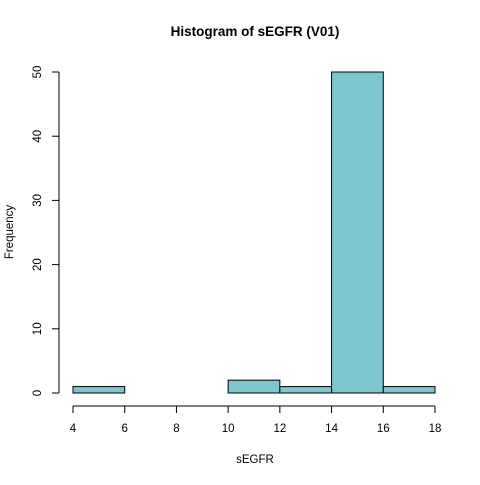 The width and height of the screenshot is (480, 485). I want to click on y-tick-label-0: 0, so click(38, 393).